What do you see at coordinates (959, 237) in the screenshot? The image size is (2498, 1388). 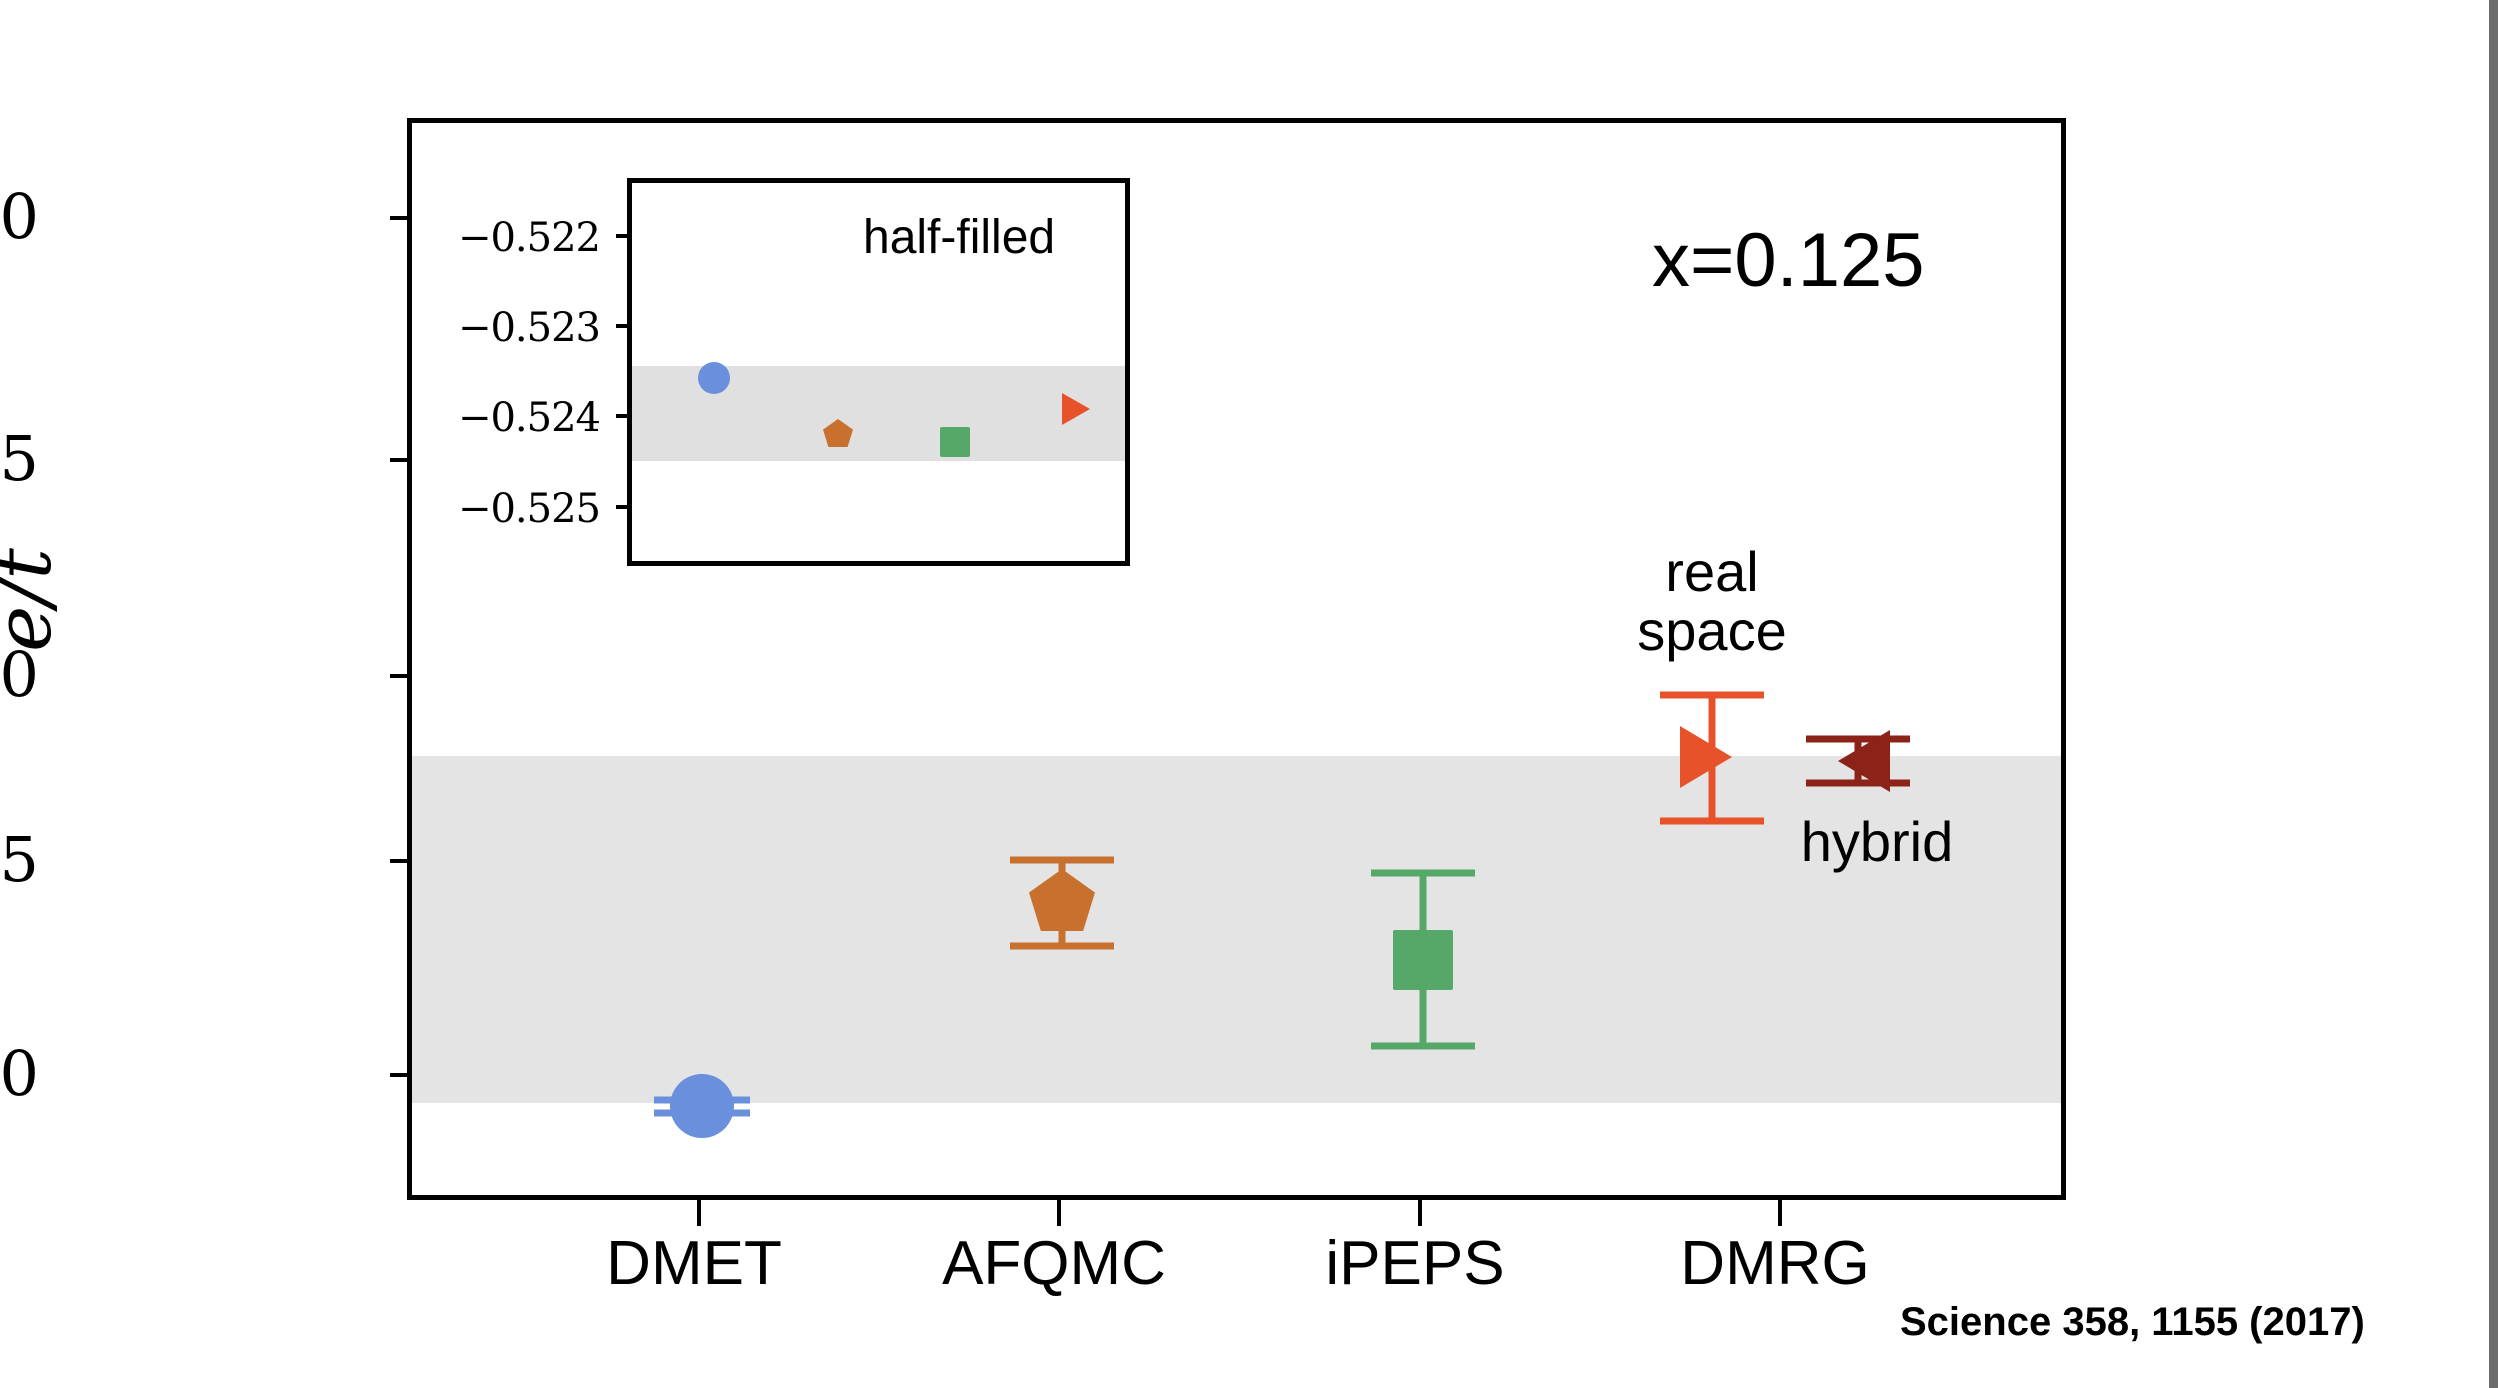 I see `inset-title: half-filled` at bounding box center [959, 237].